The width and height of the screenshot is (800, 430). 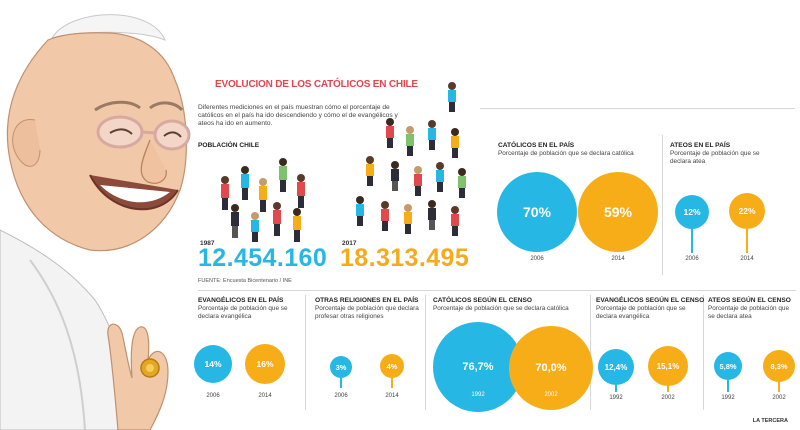 I want to click on divider-v4, so click(x=590, y=352).